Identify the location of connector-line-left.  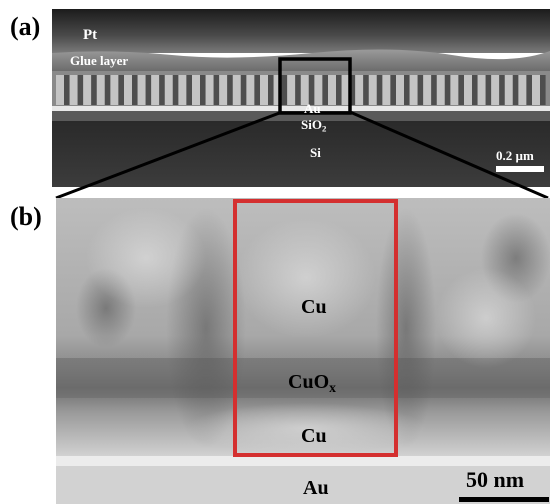
(169, 155).